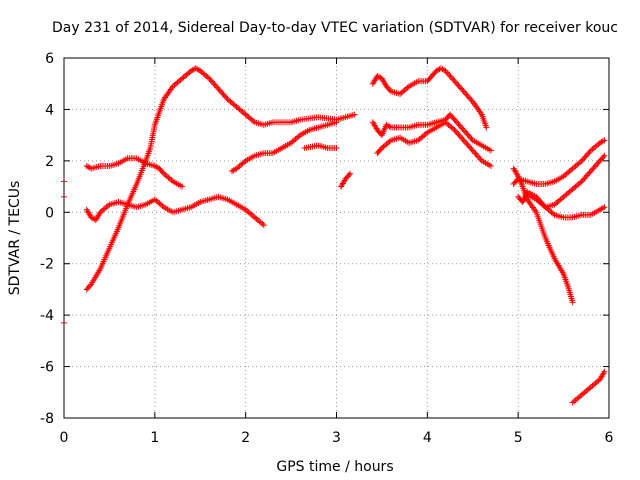 The height and width of the screenshot is (480, 640). What do you see at coordinates (47, 368) in the screenshot?
I see `y-tick-label: -6` at bounding box center [47, 368].